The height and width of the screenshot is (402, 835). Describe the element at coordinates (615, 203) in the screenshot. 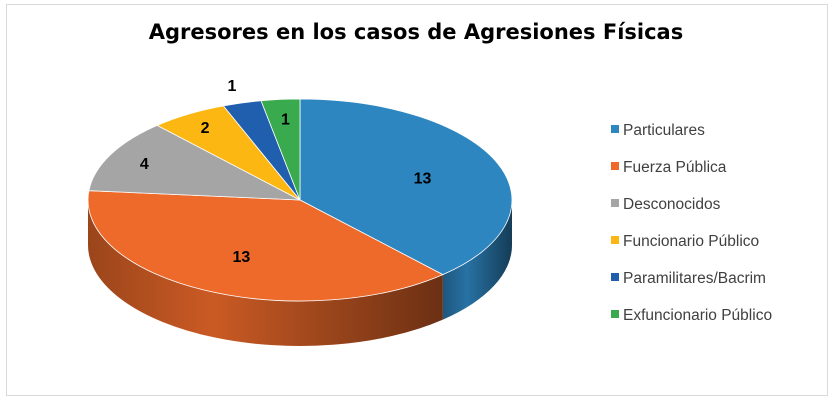

I see `legend-swatch-desconocidos` at that location.